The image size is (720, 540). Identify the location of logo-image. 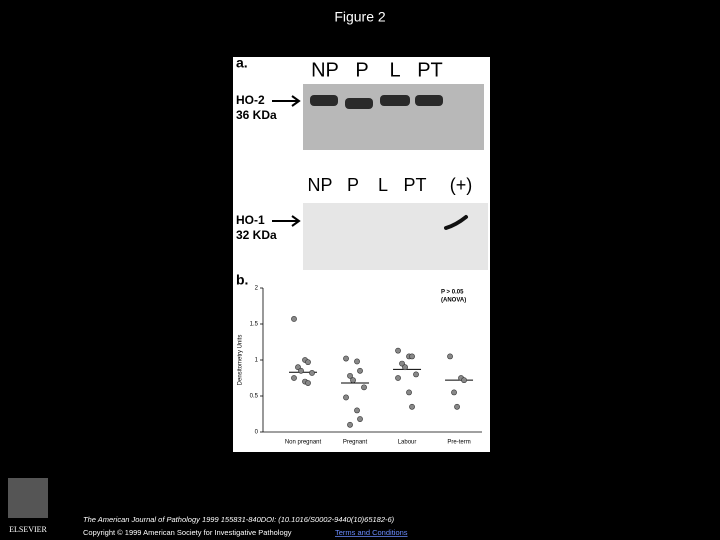
(28, 498).